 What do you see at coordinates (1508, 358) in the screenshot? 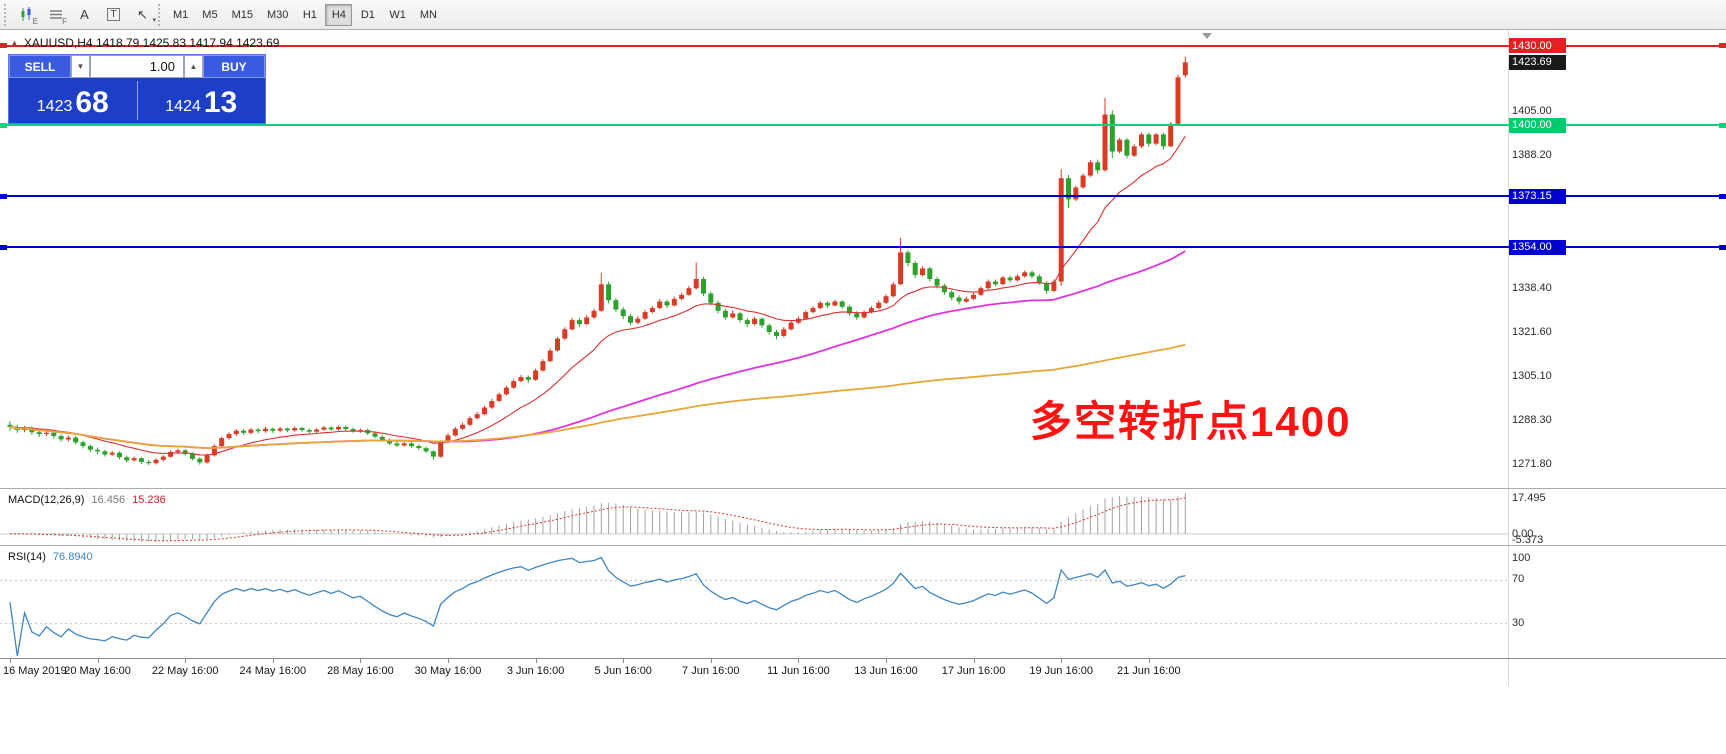
I see `price-axis-border` at bounding box center [1508, 358].